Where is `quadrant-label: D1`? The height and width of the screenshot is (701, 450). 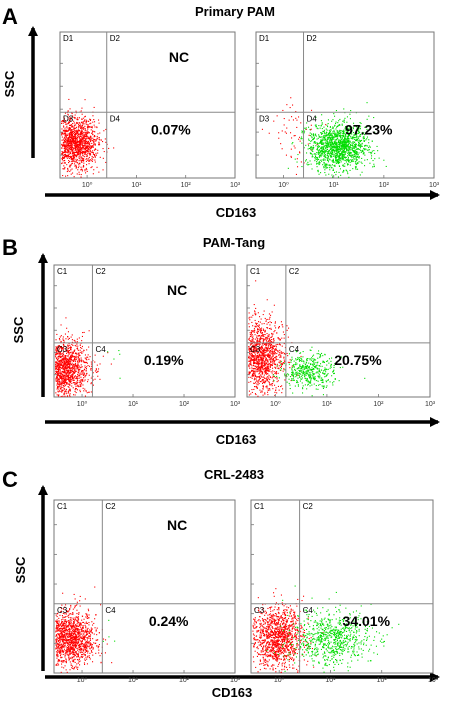 quadrant-label: D1 is located at coordinates (68, 38).